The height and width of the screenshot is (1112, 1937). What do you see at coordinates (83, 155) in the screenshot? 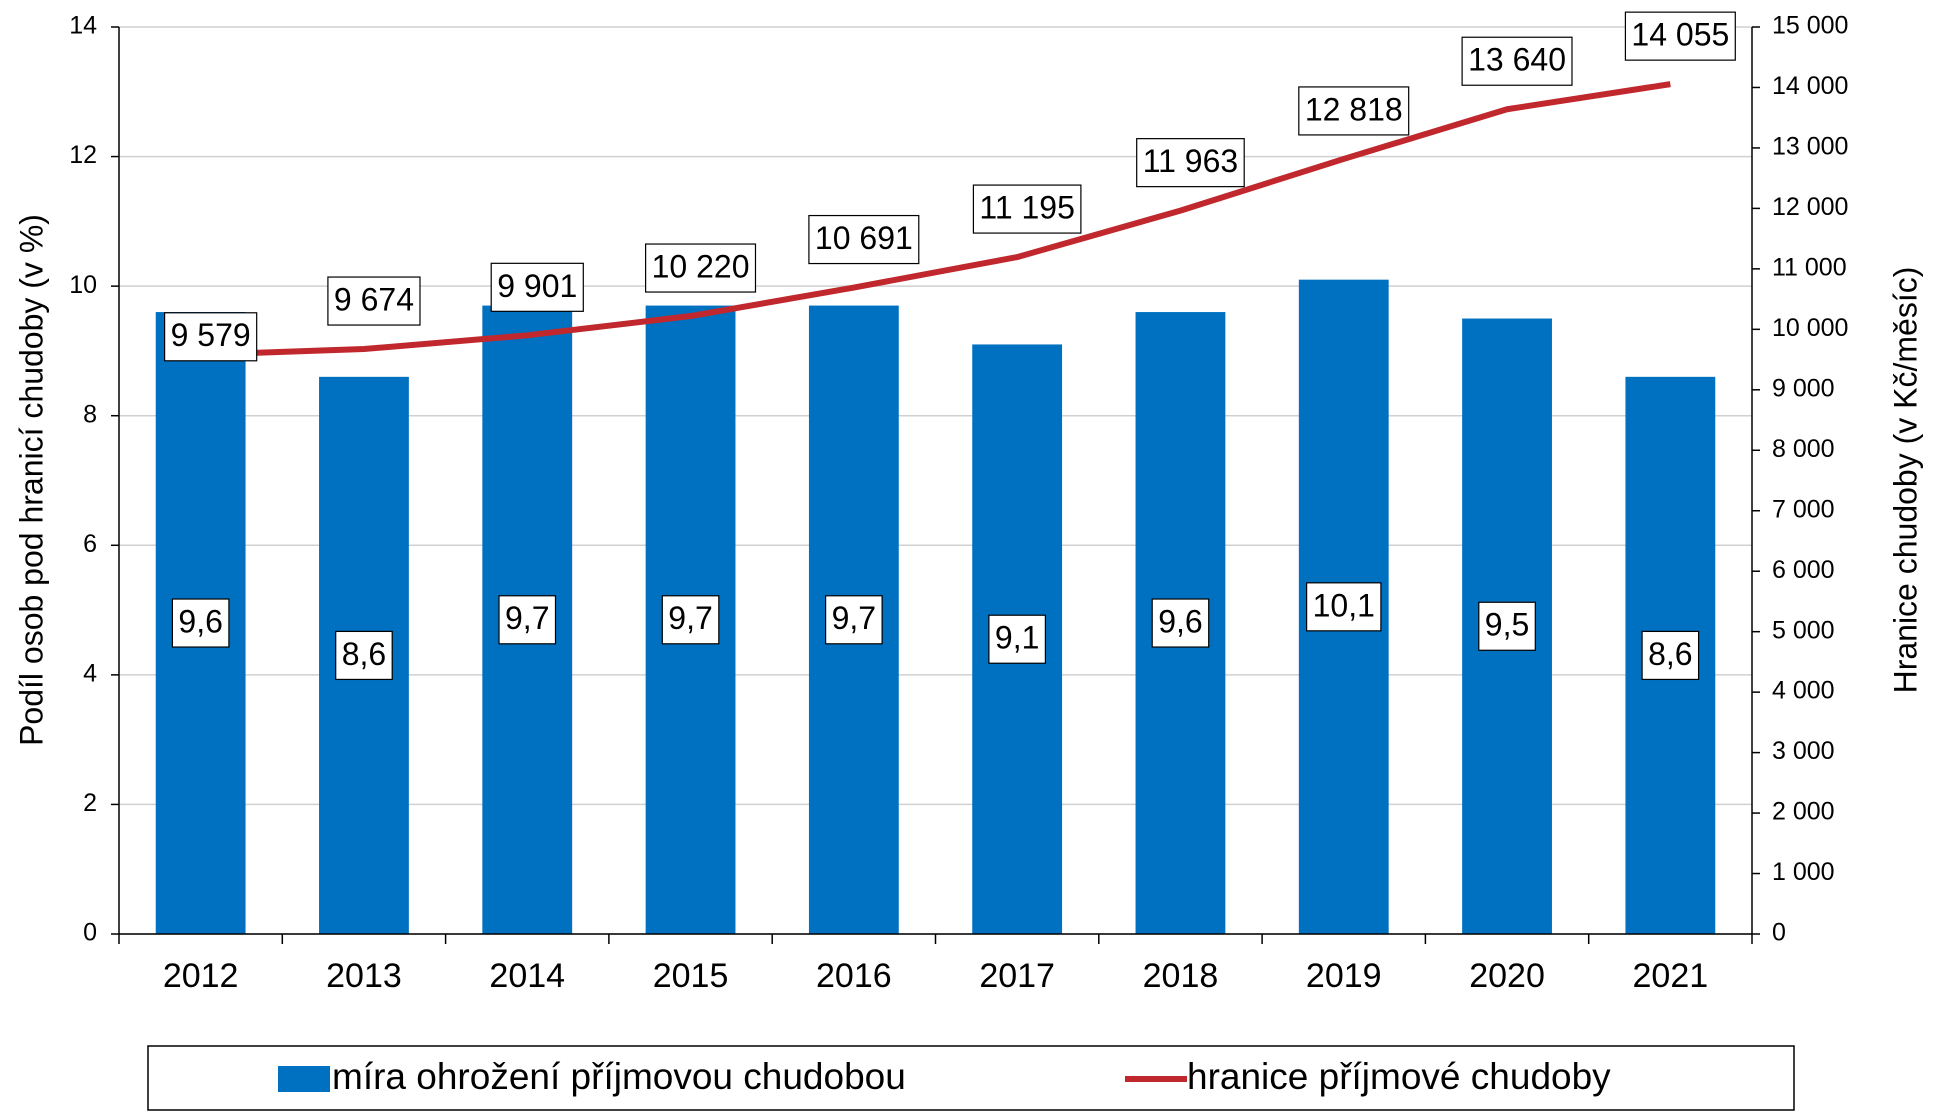
I see `y-tick-label: 12` at bounding box center [83, 155].